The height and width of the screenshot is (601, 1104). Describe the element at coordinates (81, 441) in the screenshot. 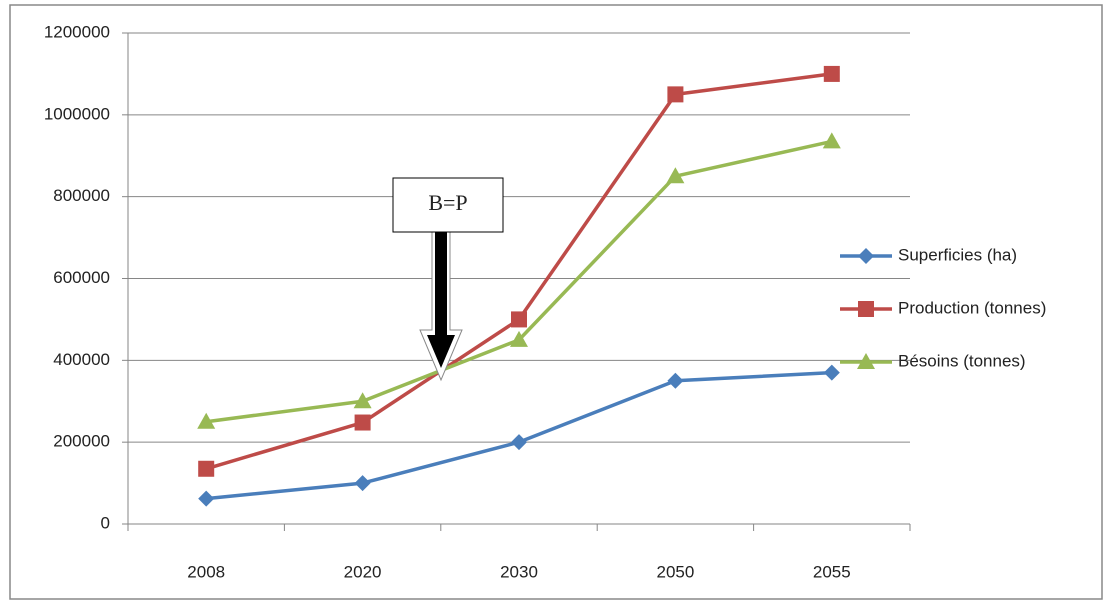

I see `y-tick-label: 200000` at that location.